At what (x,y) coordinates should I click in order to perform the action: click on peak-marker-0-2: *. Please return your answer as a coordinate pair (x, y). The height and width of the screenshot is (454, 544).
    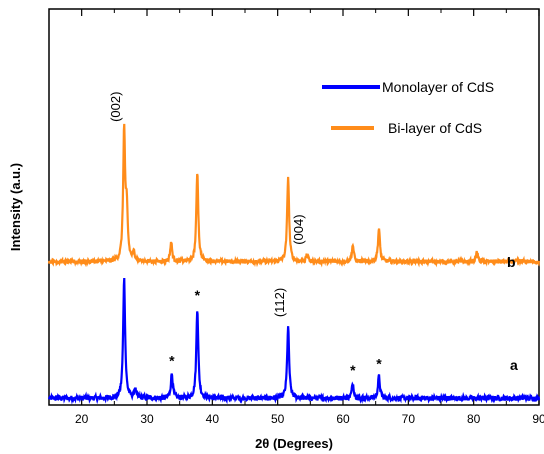
    Looking at the image, I should click on (172, 361).